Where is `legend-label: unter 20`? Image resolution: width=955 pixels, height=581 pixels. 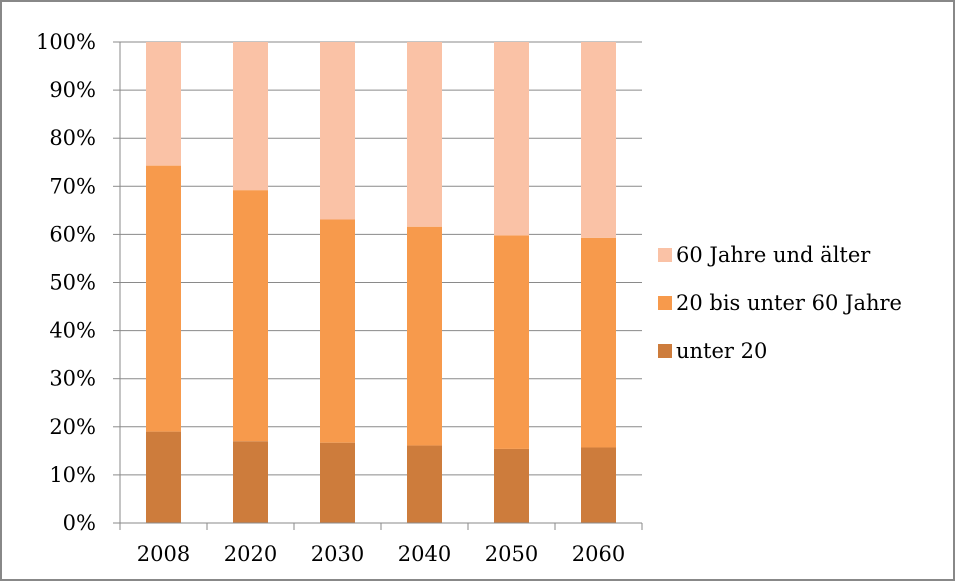 legend-label: unter 20 is located at coordinates (721, 351).